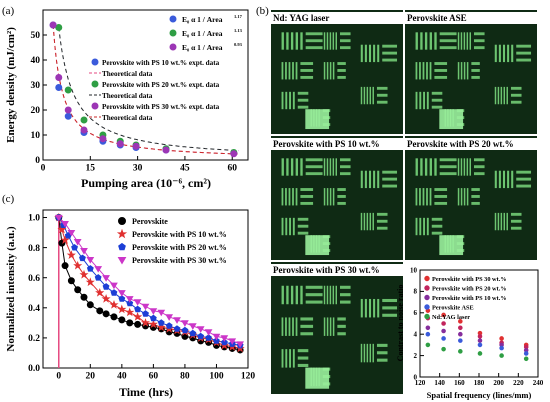 This screenshot has height=402, width=550. Describe the element at coordinates (43, 169) in the screenshot. I see `x-tick-label: 0` at that location.